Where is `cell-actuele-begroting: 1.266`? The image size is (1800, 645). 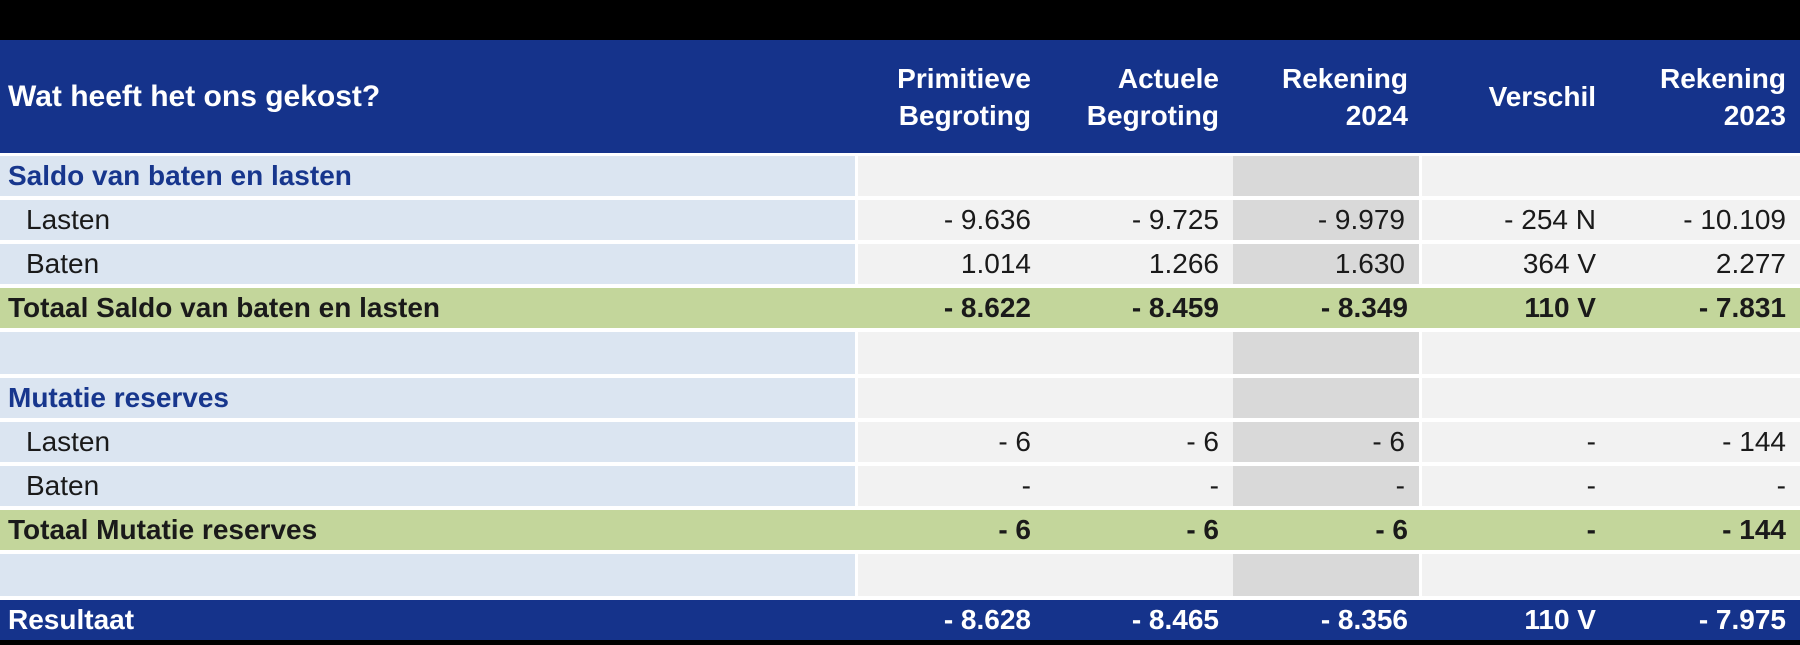
cell-actuele-begroting: 1.266 is located at coordinates (1139, 264).